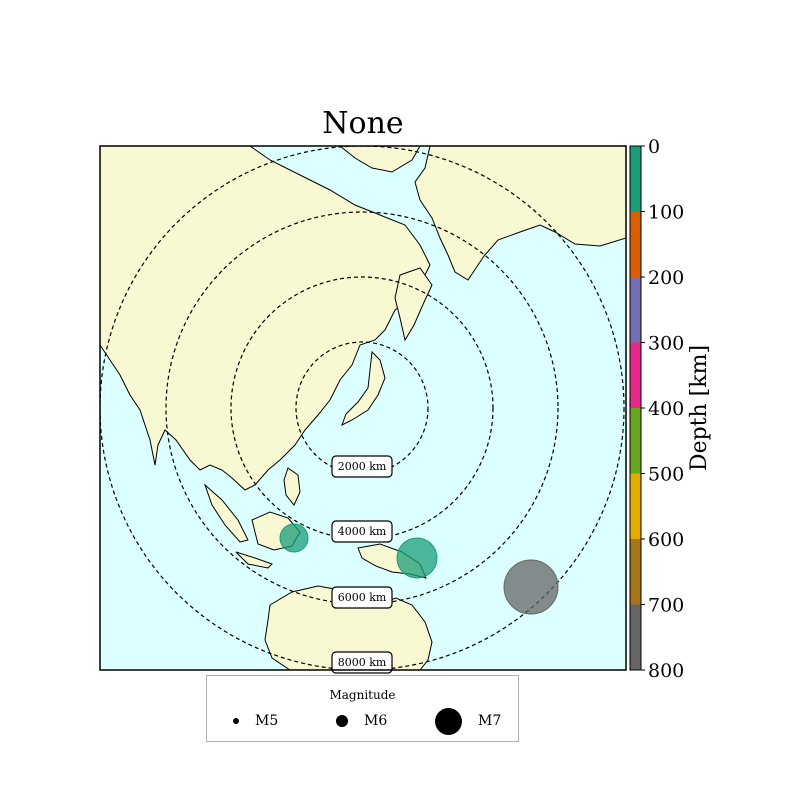 The height and width of the screenshot is (800, 800). What do you see at coordinates (226, 513) in the screenshot?
I see `land-sumatra` at bounding box center [226, 513].